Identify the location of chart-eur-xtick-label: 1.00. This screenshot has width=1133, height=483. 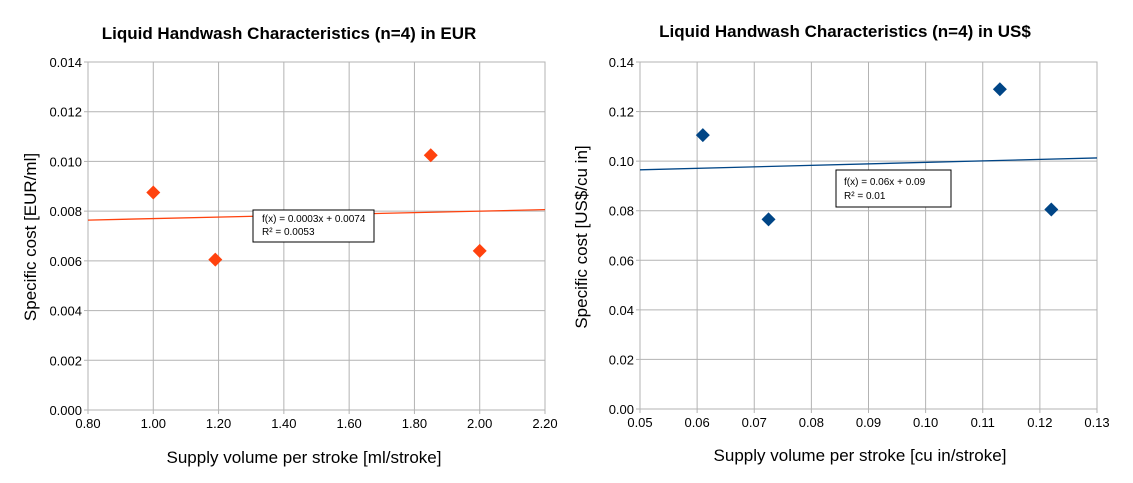
(153, 423).